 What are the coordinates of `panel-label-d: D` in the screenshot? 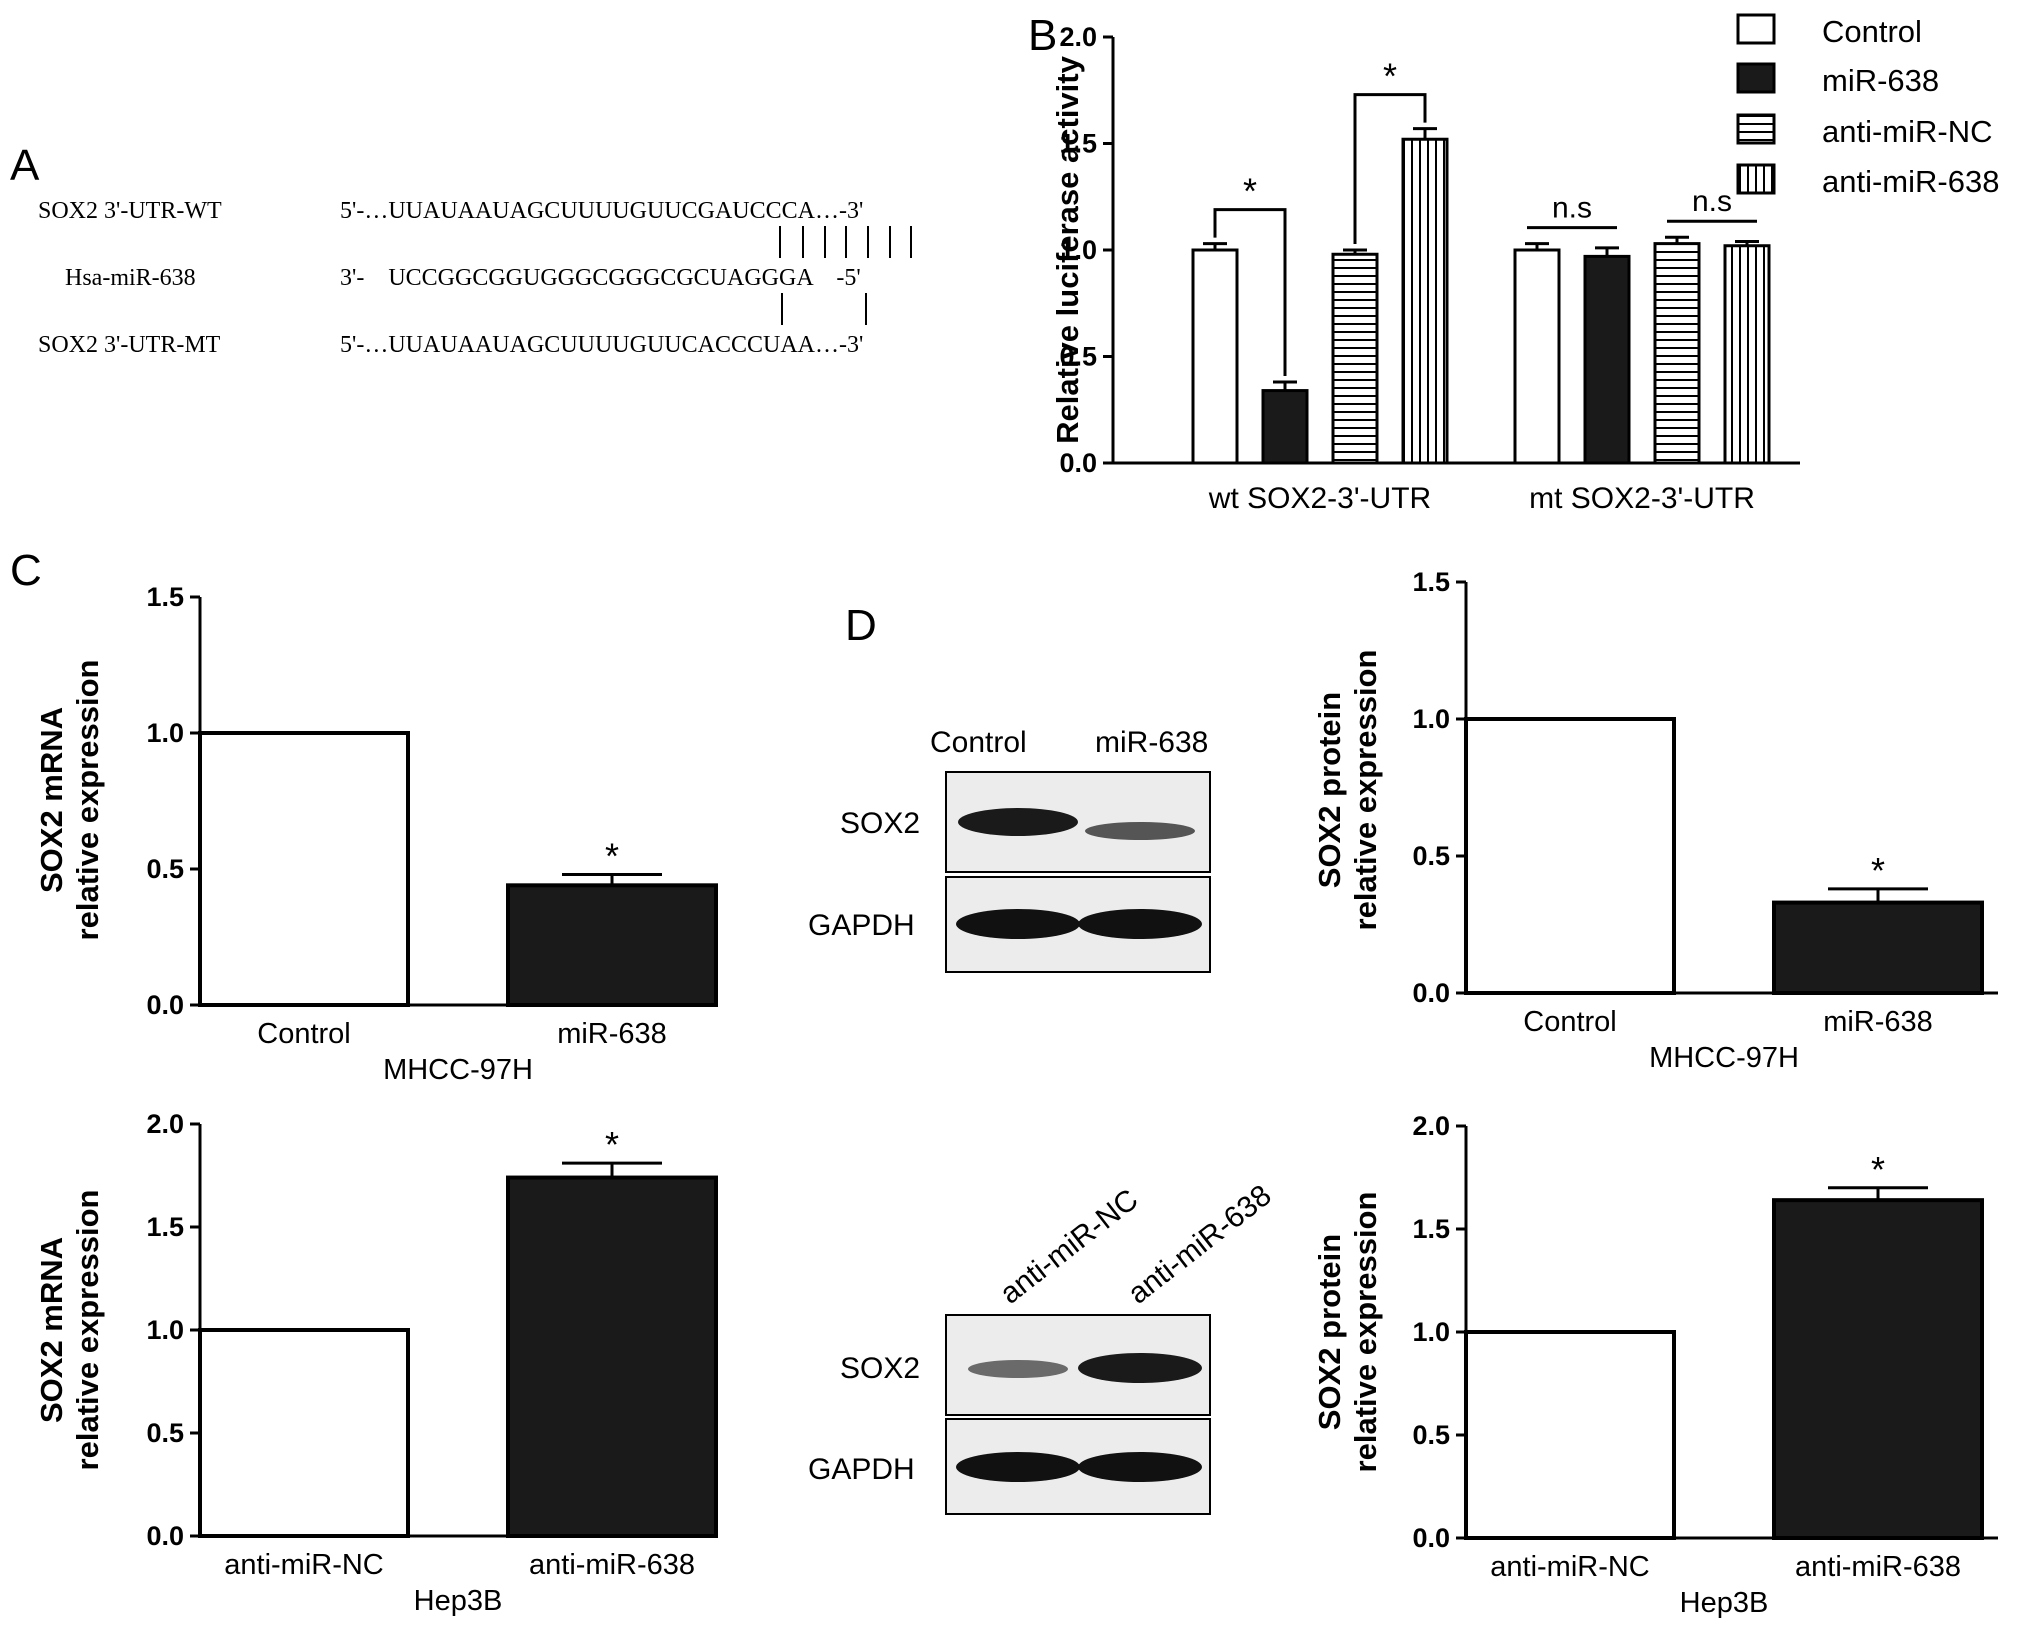 It's located at (861, 625).